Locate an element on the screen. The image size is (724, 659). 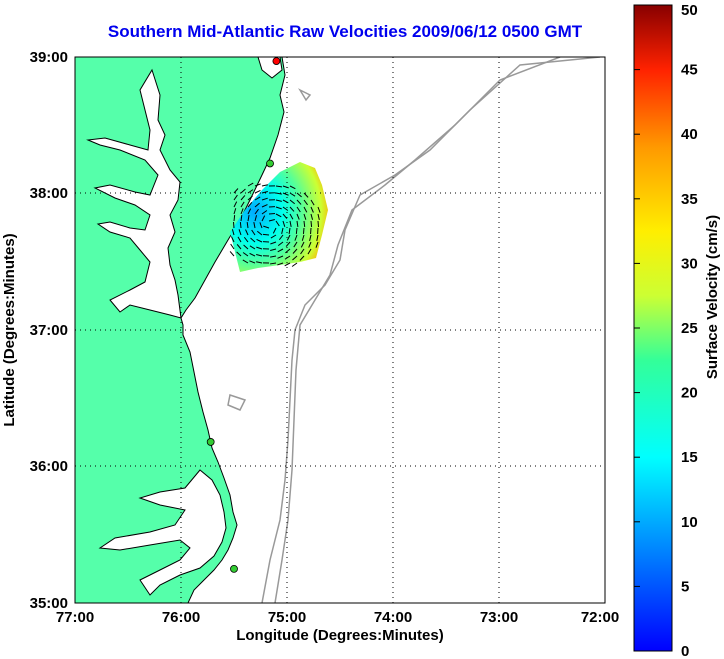
colorbar-tick-label: 40 is located at coordinates (689, 134).